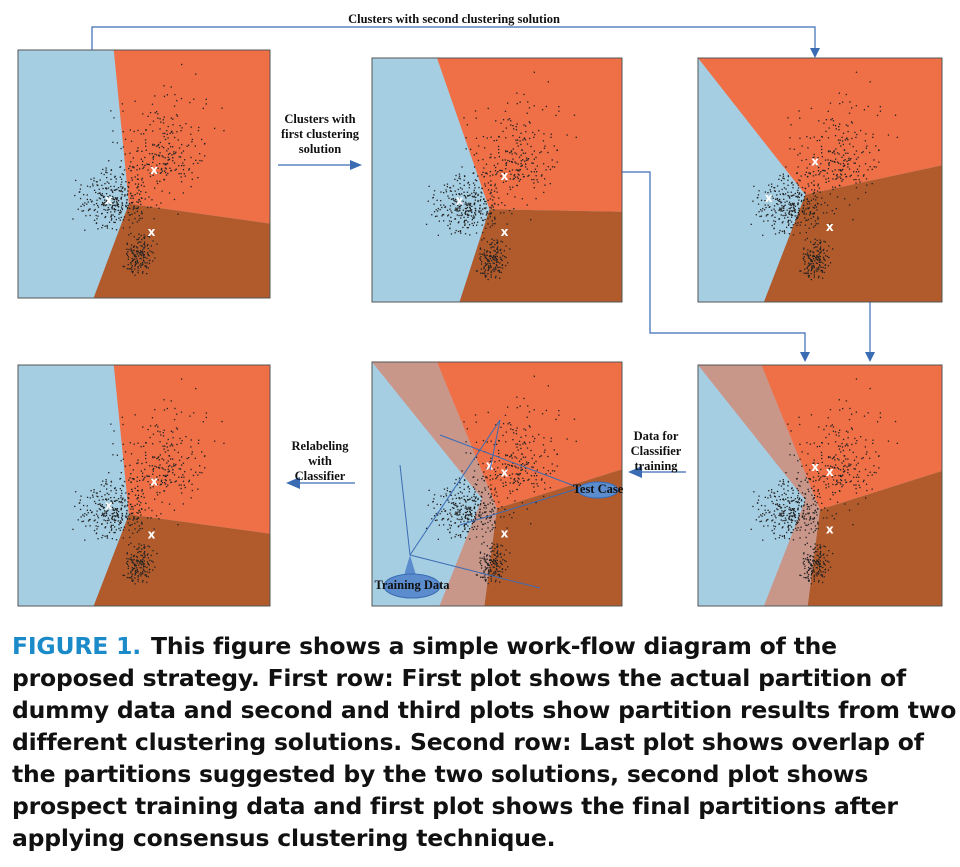 This screenshot has width=960, height=867. What do you see at coordinates (824, 176) in the screenshot?
I see `data-points` at bounding box center [824, 176].